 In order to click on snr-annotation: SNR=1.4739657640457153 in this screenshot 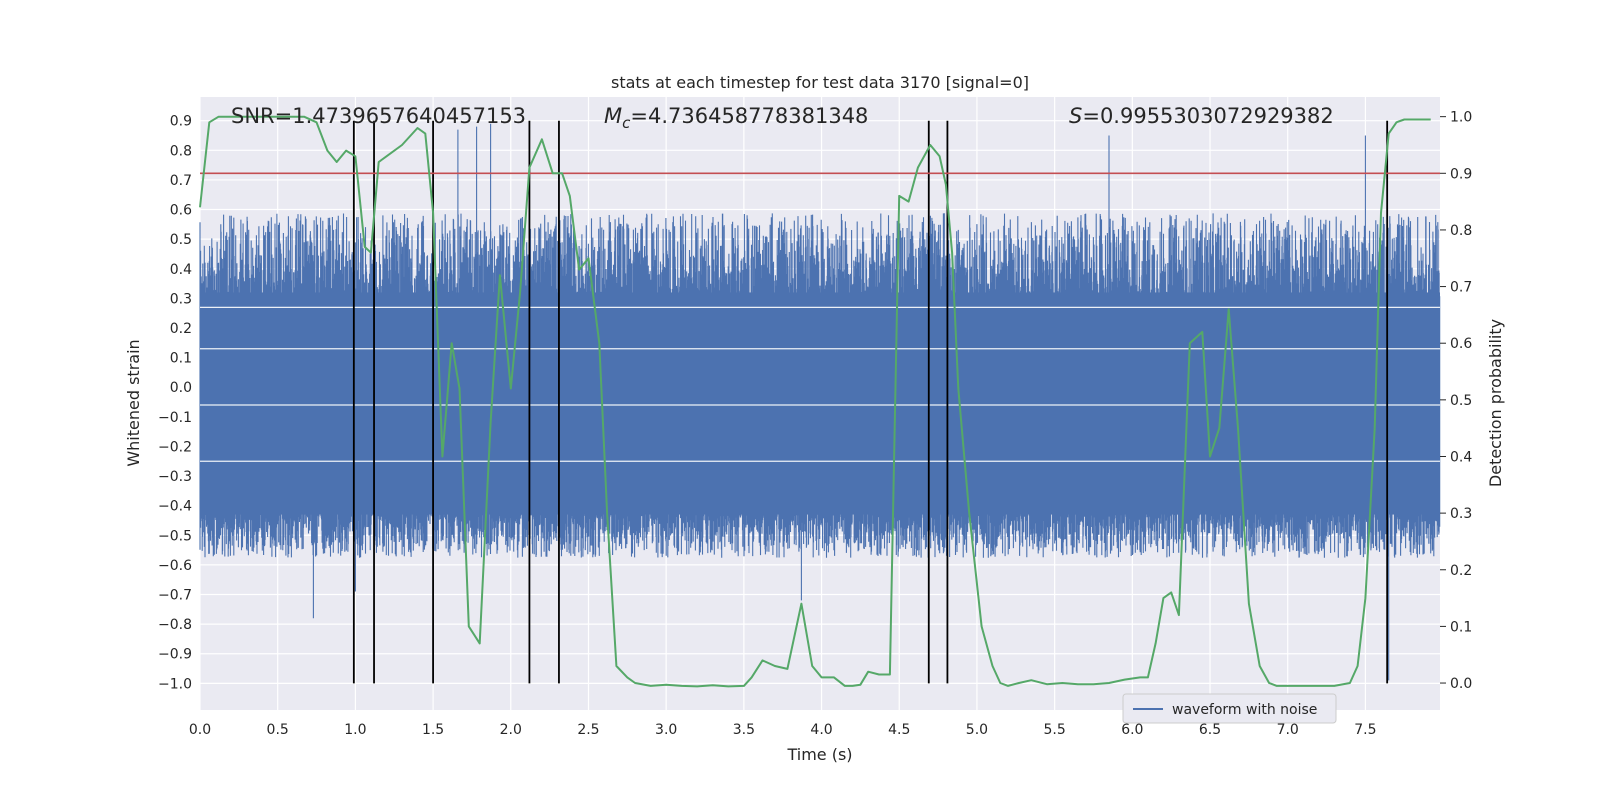, I will do `click(378, 116)`.